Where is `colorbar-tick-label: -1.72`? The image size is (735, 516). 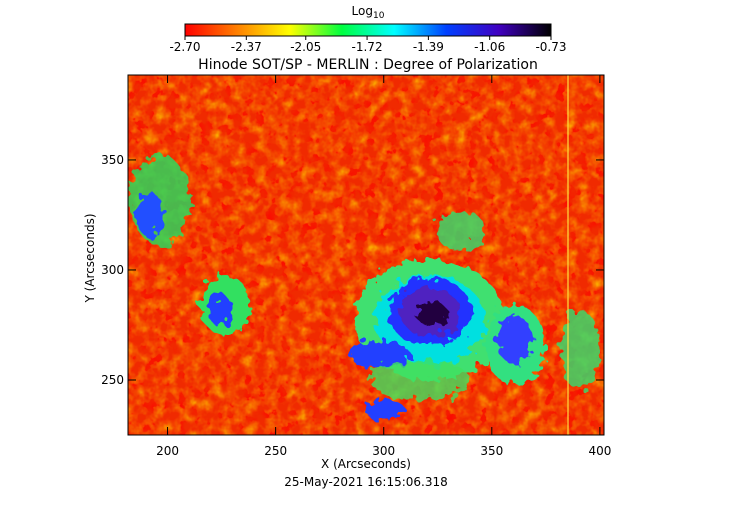 colorbar-tick-label: -1.72 is located at coordinates (367, 47).